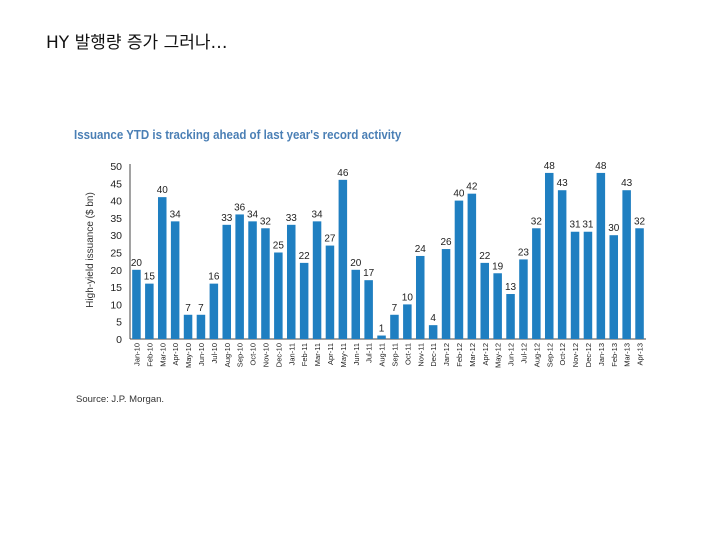  Describe the element at coordinates (369, 353) in the screenshot. I see `x-tick-label: Jul-11` at that location.